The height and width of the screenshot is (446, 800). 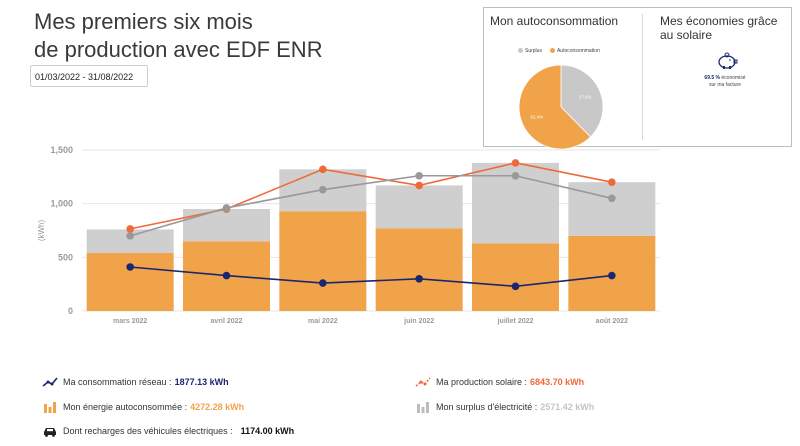 I want to click on legend-production: Ma production solaire : 6843.70 kWh, so click(x=499, y=382).